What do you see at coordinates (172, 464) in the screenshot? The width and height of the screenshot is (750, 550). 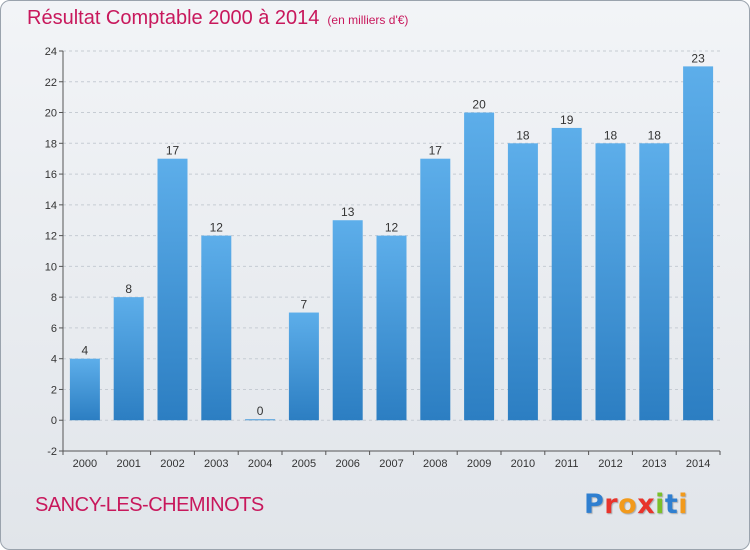 I see `x-tick-label: 2002` at bounding box center [172, 464].